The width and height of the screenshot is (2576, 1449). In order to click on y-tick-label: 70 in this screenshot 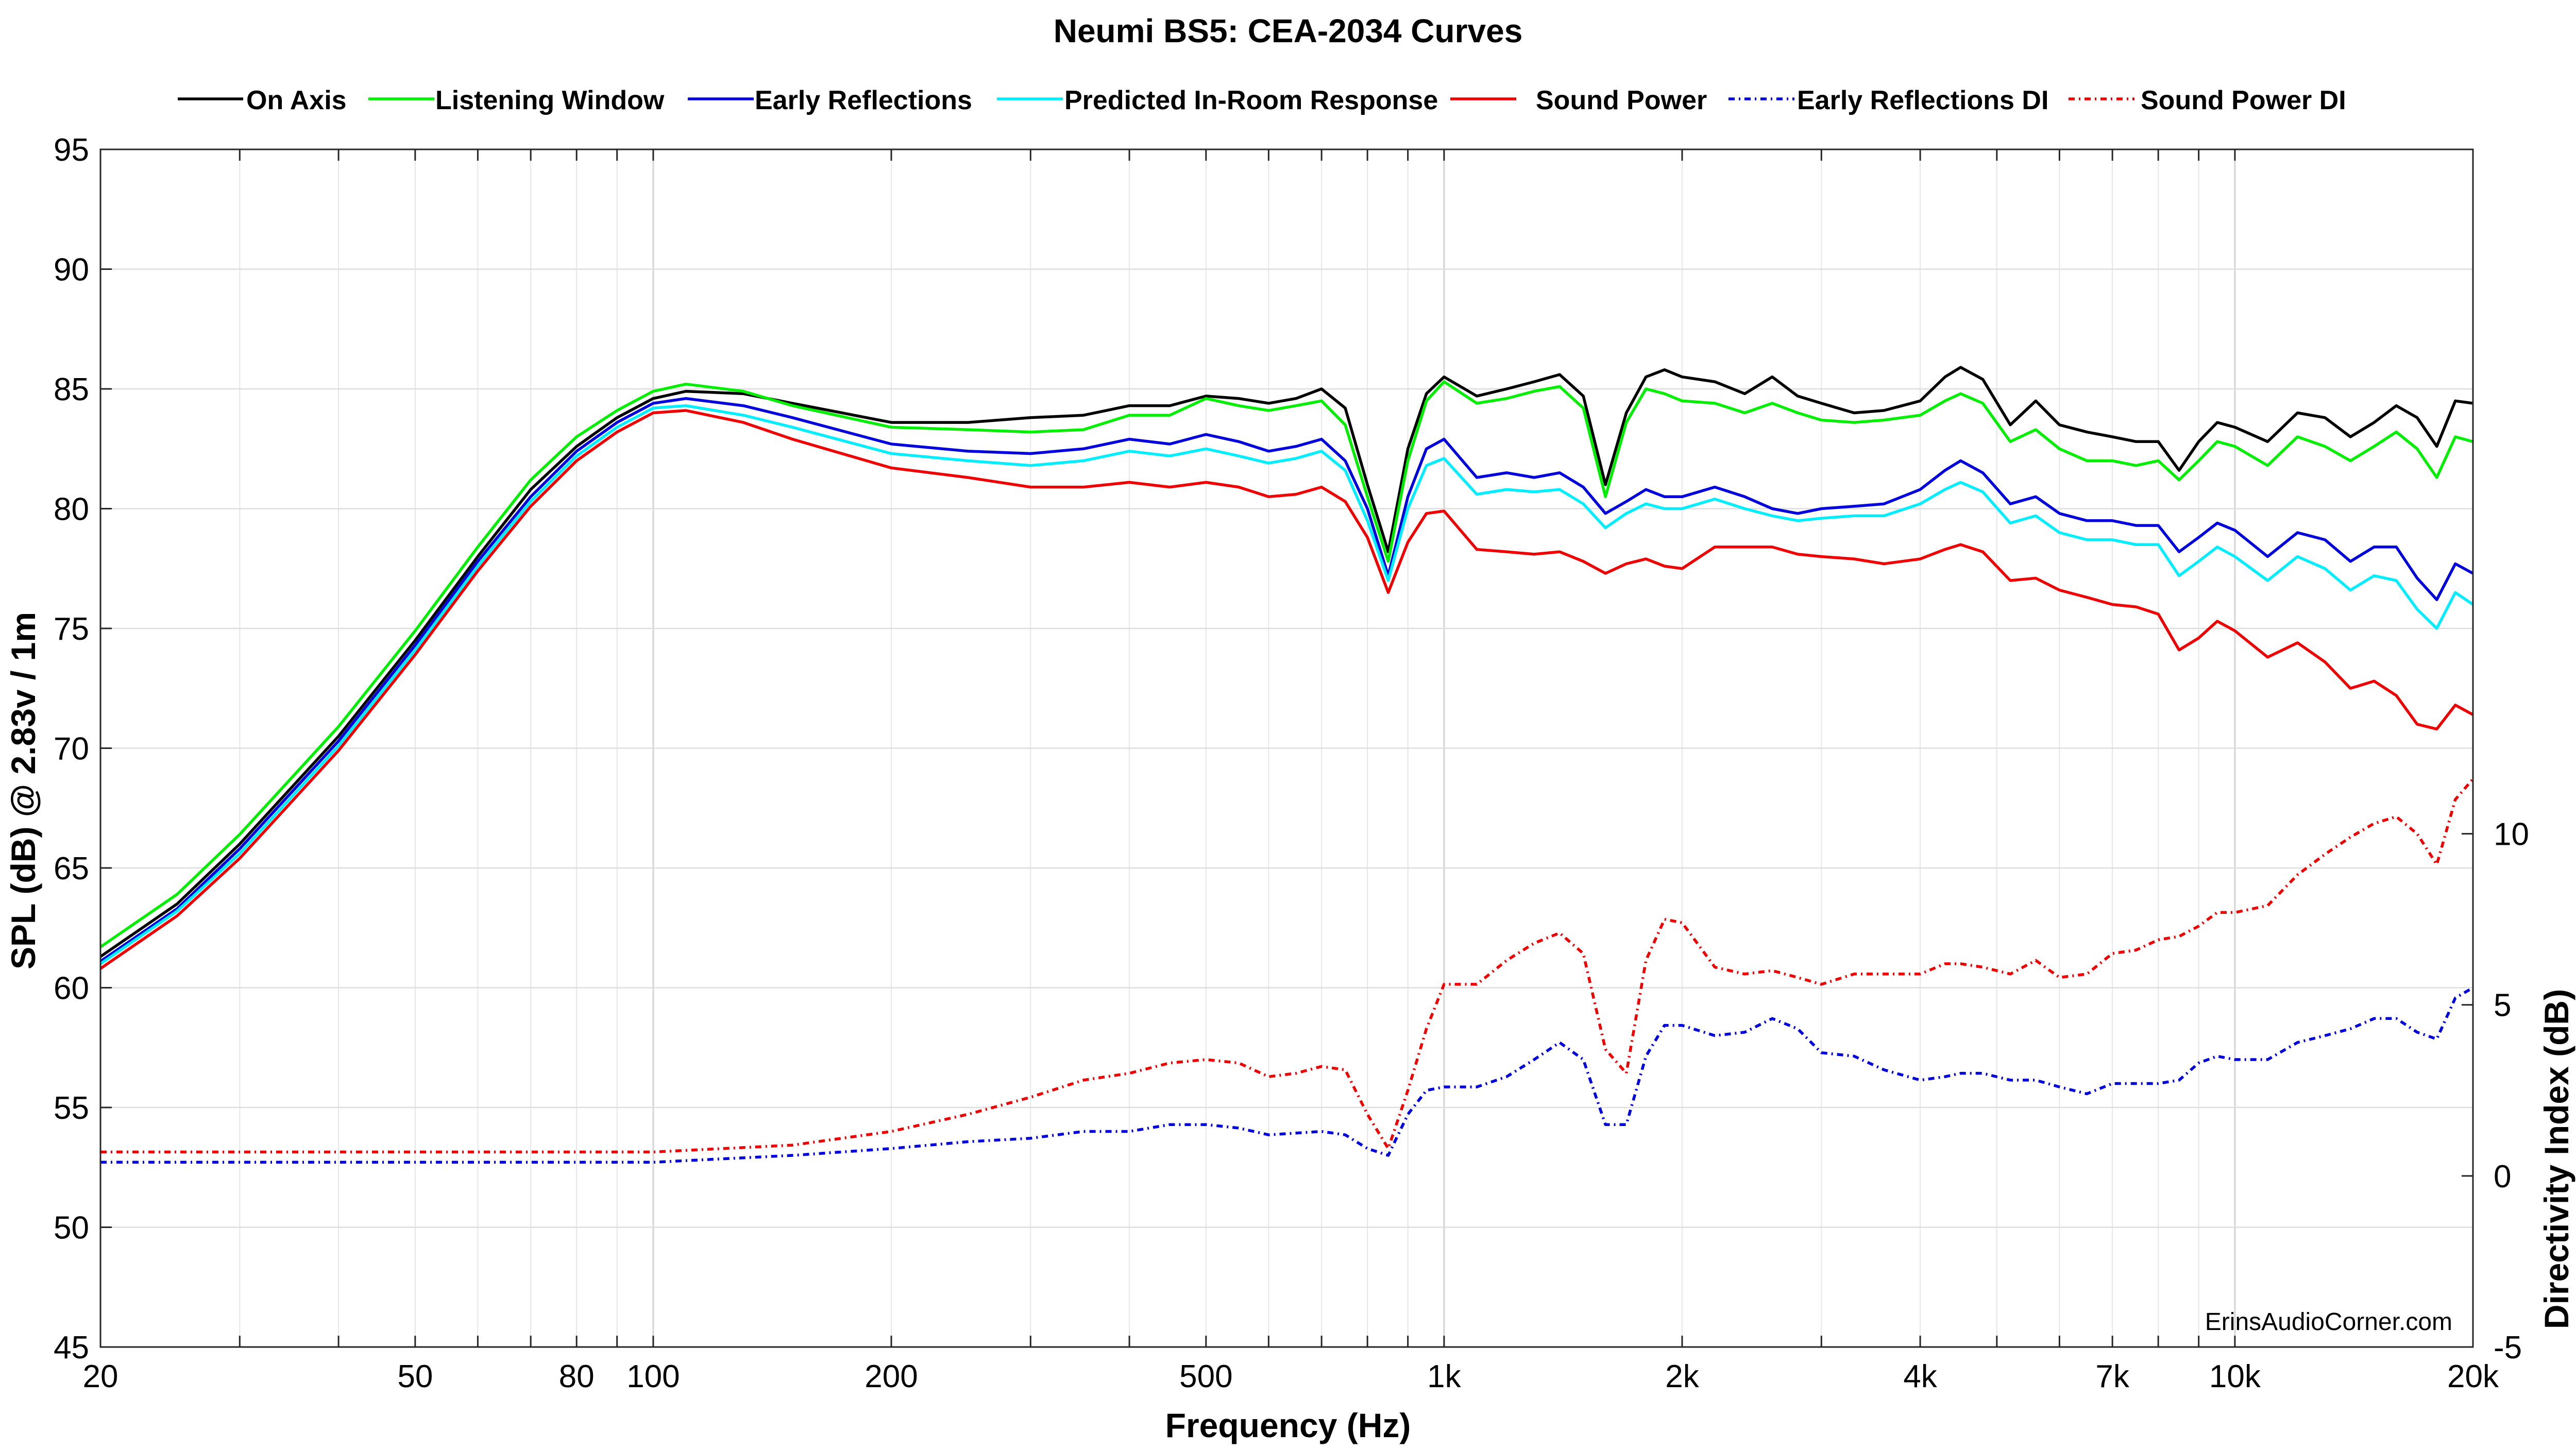, I will do `click(71, 749)`.